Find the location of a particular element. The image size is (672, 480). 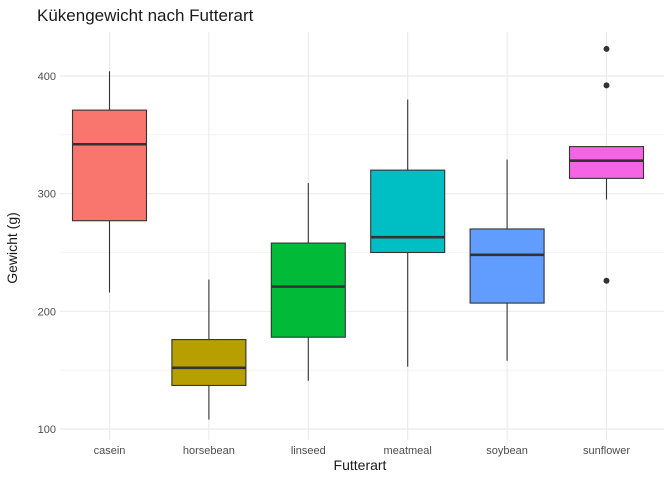

box-horsebean is located at coordinates (209, 349).